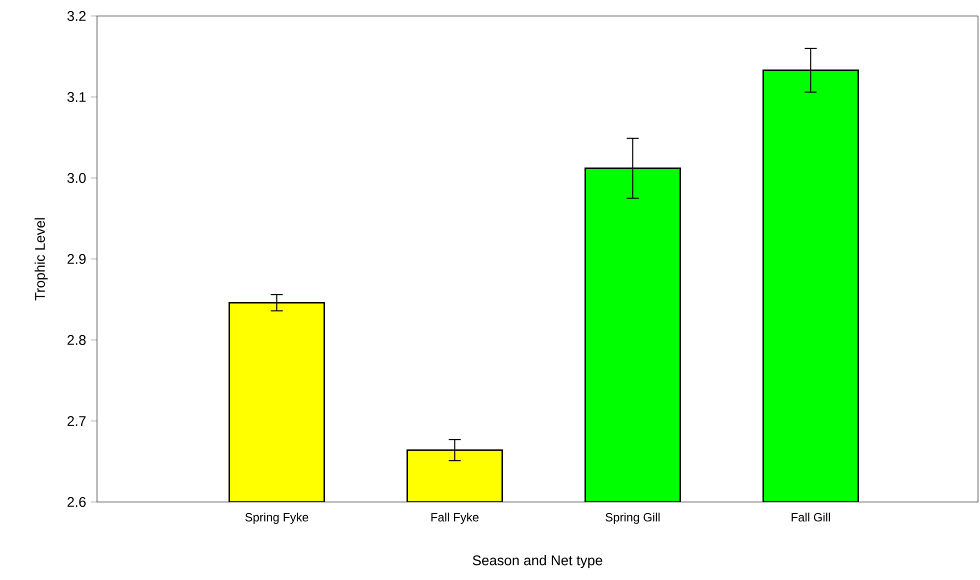 This screenshot has height=580, width=980. What do you see at coordinates (633, 518) in the screenshot?
I see `x-tick-label: Spring Gill` at bounding box center [633, 518].